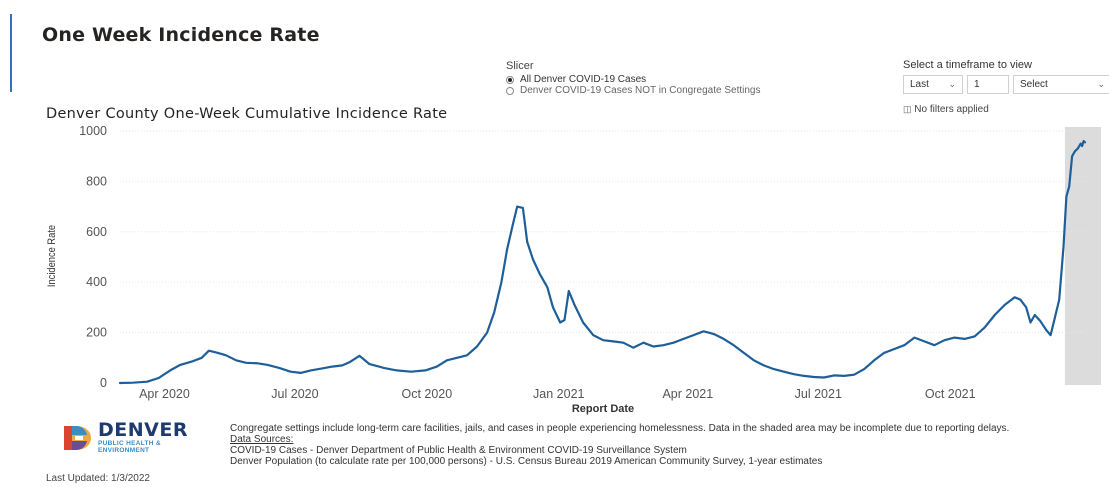 The height and width of the screenshot is (487, 1109). I want to click on dphe-logo: DENVER PUBLIC HEALTH & ENVIRONMENT, so click(125, 437).